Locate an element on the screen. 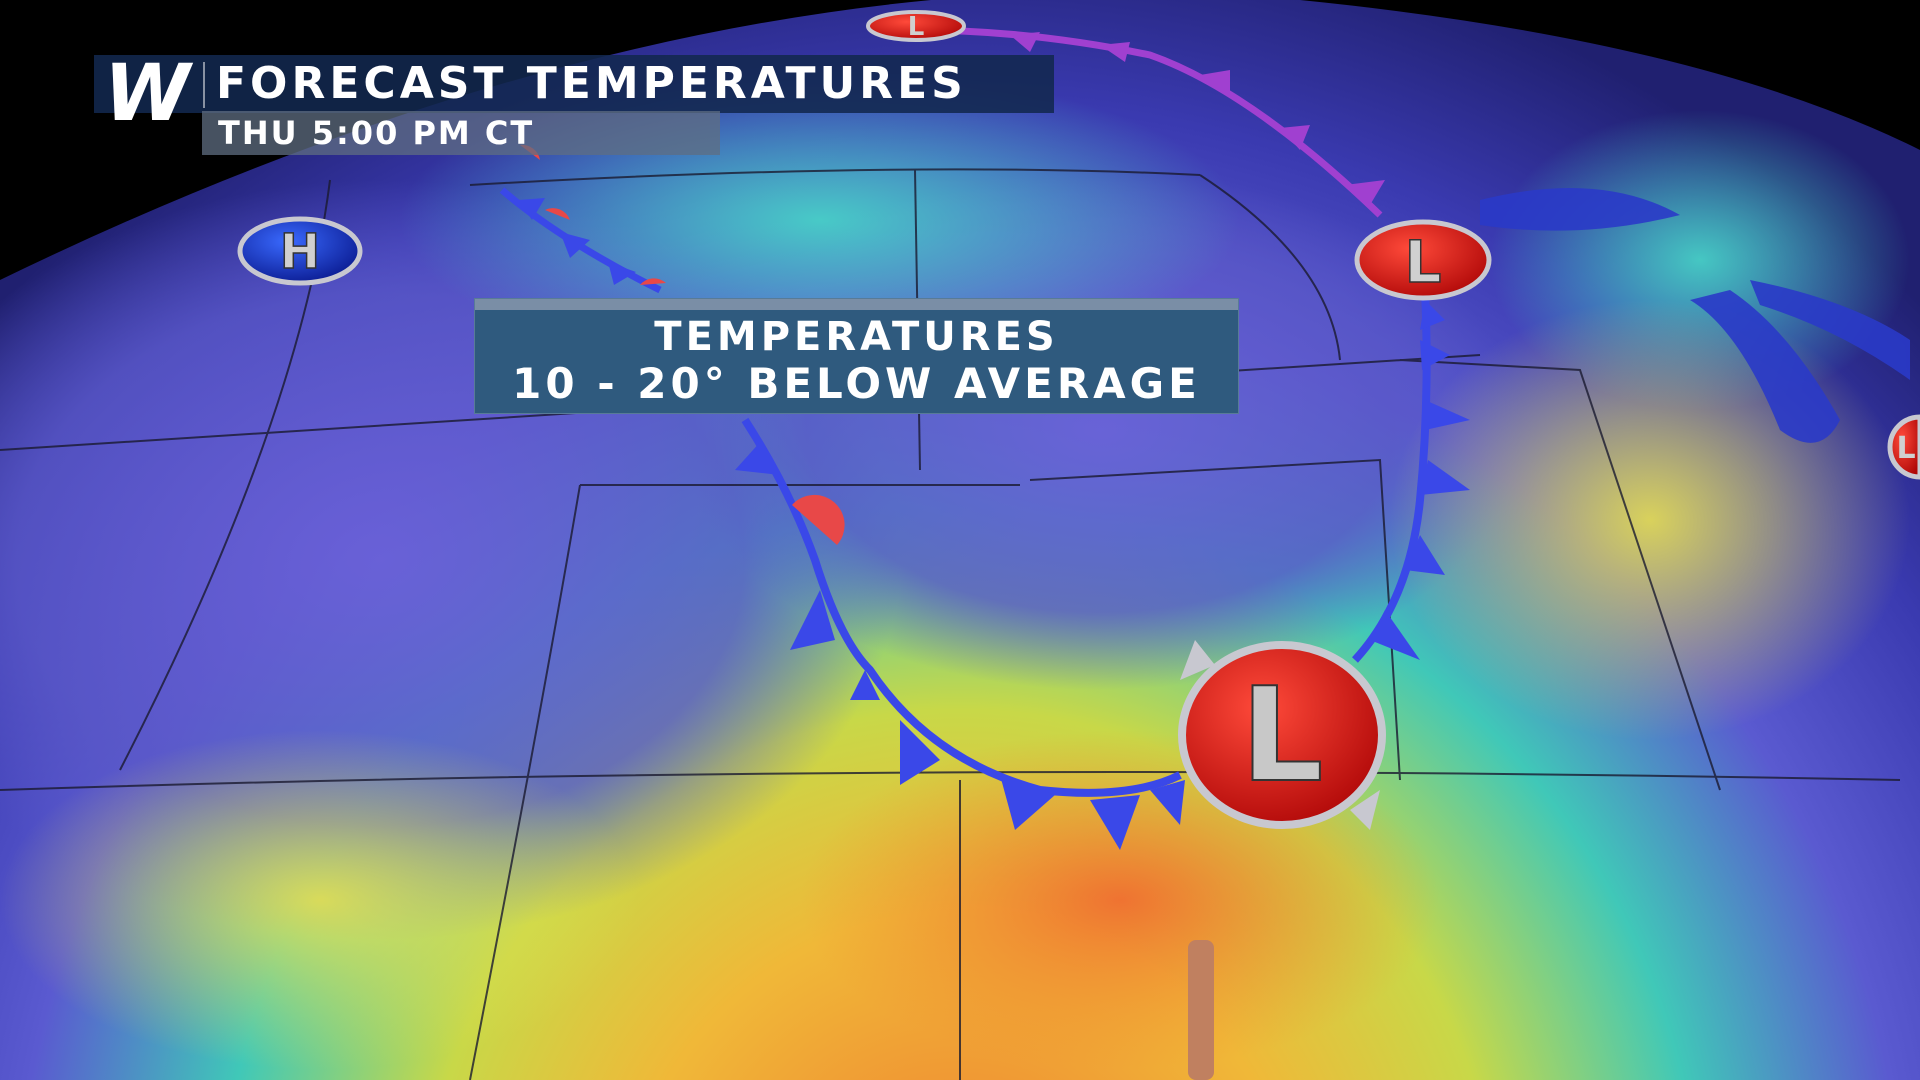  callout-strip is located at coordinates (856, 304).